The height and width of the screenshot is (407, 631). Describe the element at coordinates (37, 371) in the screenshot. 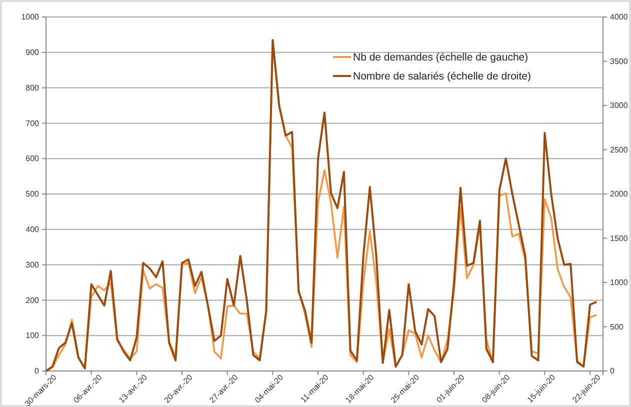

I see `y-tick-label: 0` at that location.